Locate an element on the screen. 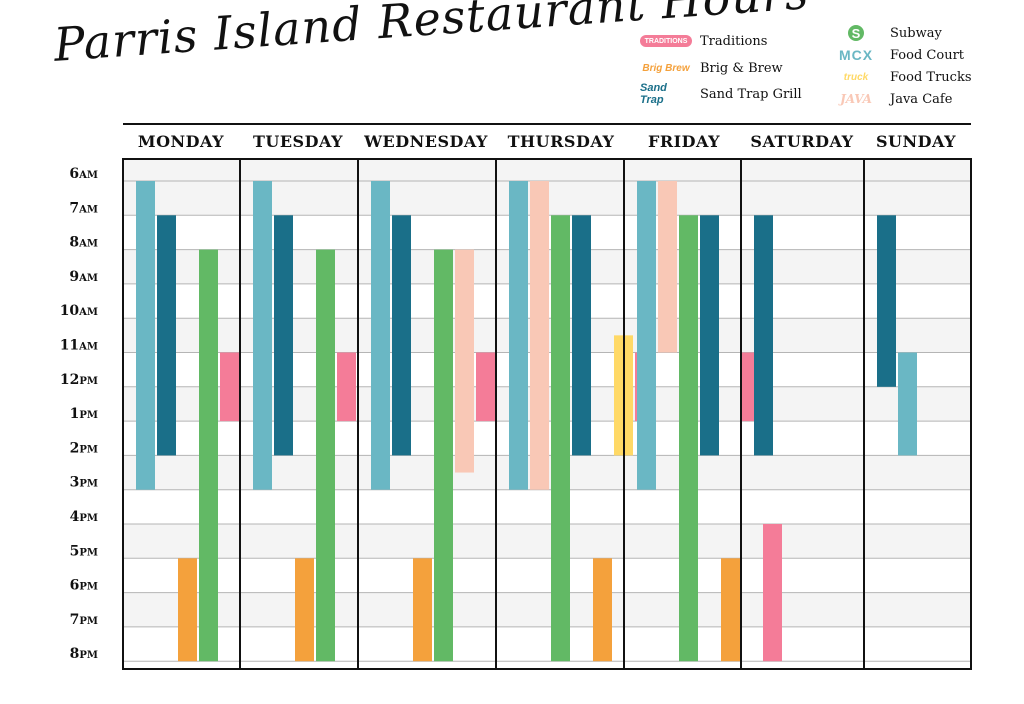  hour-label: 10AM is located at coordinates (79, 311).